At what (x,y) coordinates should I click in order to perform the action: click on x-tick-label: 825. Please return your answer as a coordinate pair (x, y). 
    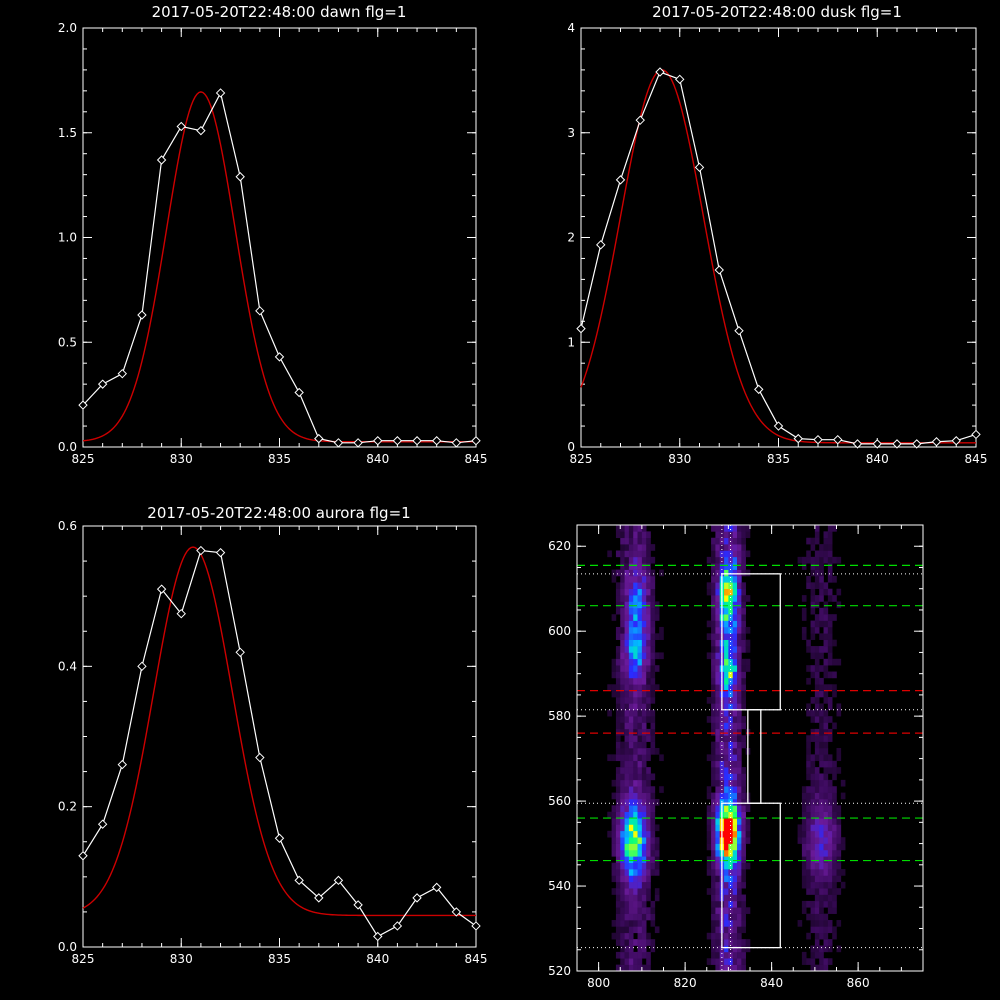
    Looking at the image, I should click on (83, 959).